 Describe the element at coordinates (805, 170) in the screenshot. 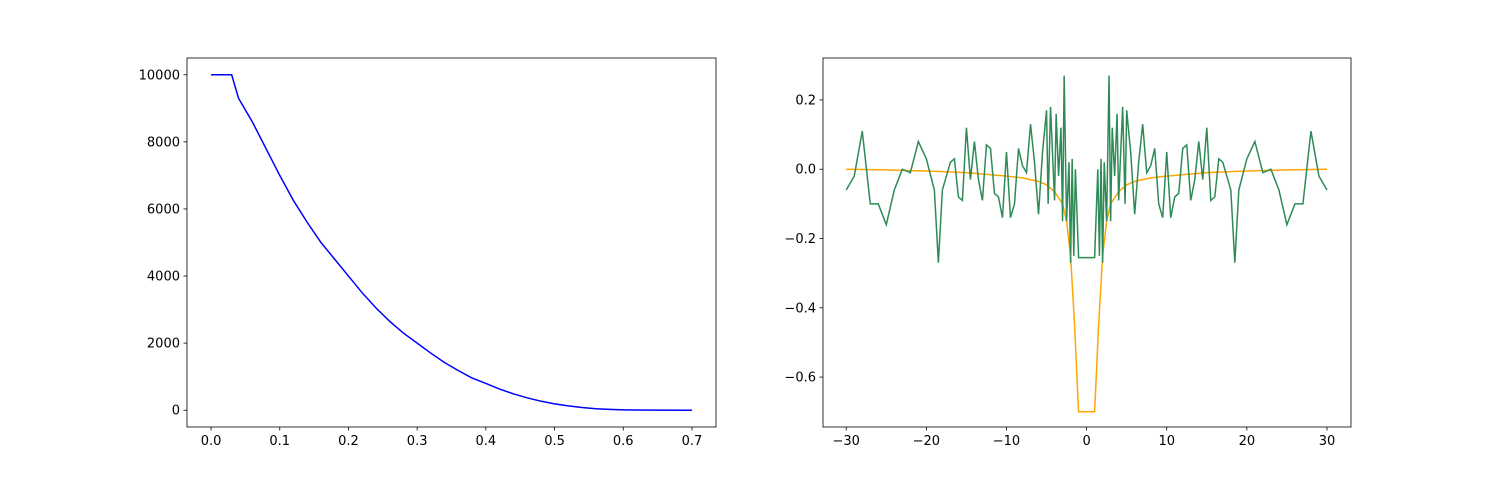

I see `y-tick-label: 0.0` at that location.